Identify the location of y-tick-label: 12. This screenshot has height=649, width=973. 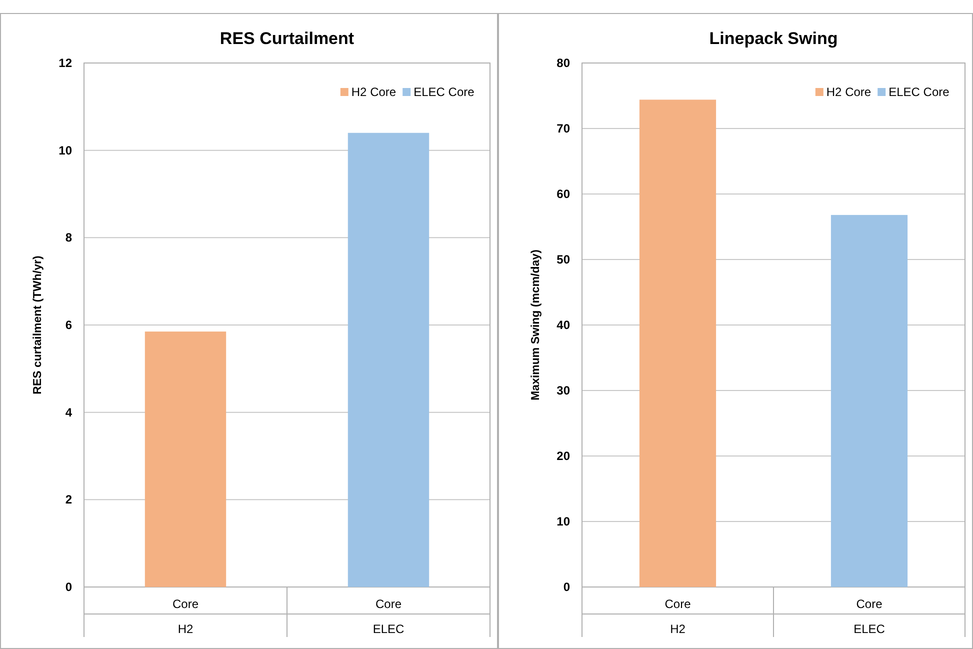
(65, 63).